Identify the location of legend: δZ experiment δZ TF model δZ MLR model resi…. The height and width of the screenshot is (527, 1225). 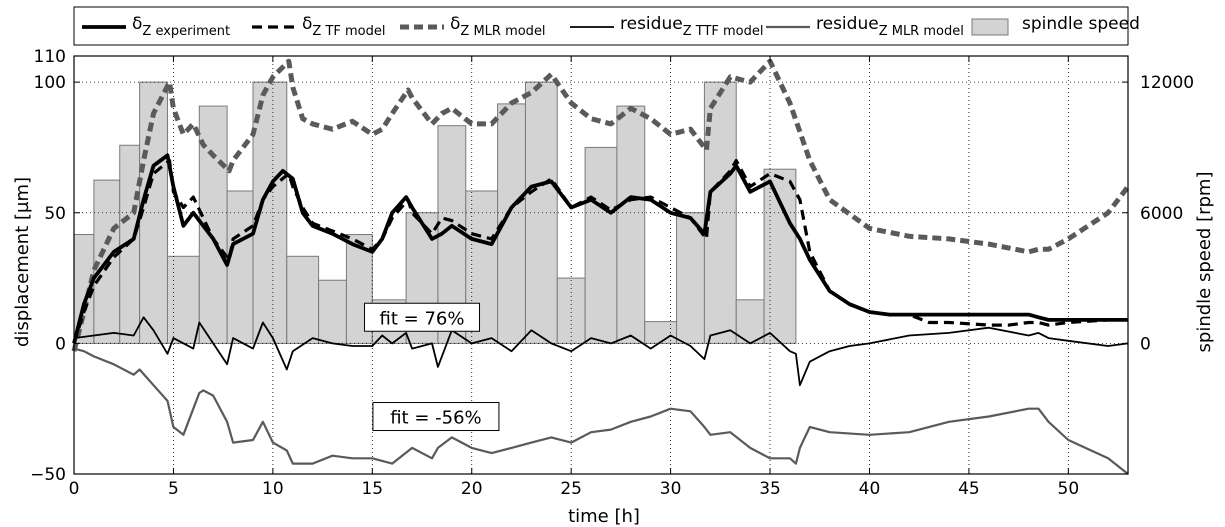
(606, 26).